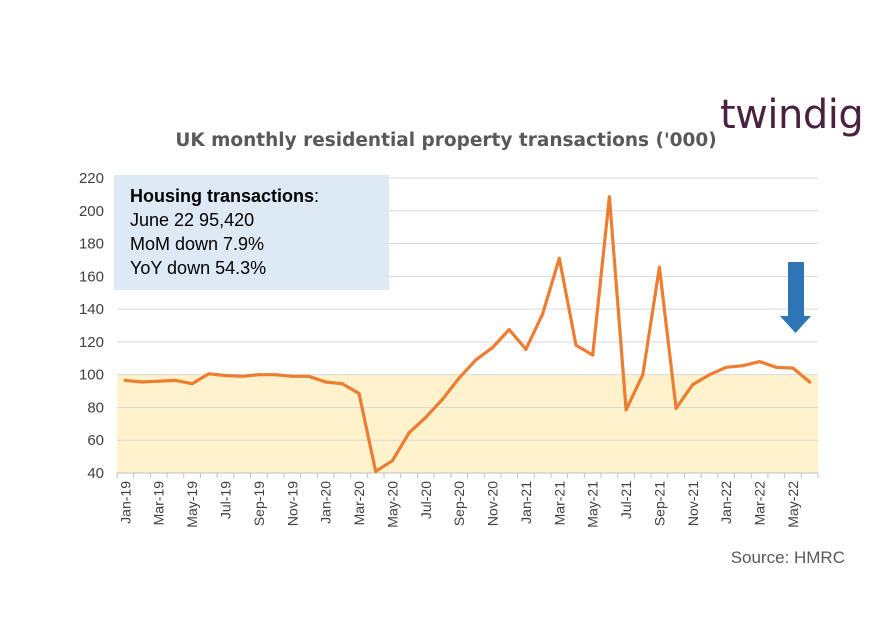  Describe the element at coordinates (426, 500) in the screenshot. I see `x-tick-label: Jul-20` at that location.